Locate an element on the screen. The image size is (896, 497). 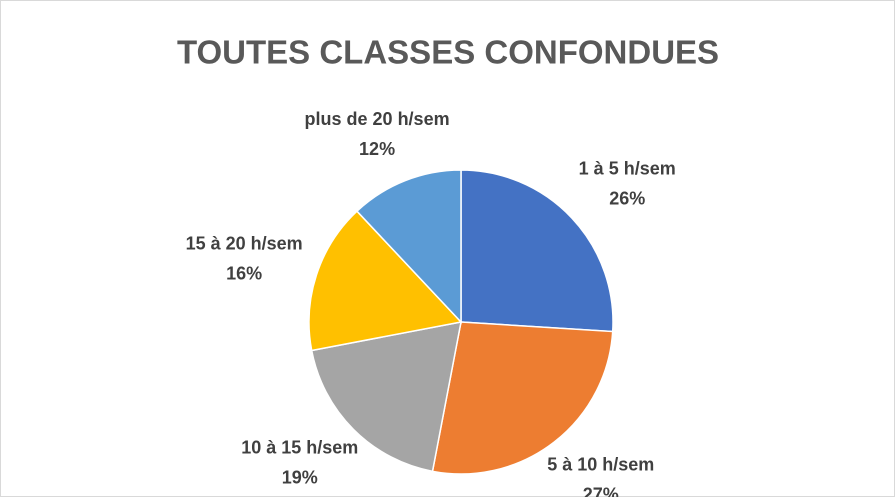
slice-label: plus de 20 h/sem is located at coordinates (377, 119).